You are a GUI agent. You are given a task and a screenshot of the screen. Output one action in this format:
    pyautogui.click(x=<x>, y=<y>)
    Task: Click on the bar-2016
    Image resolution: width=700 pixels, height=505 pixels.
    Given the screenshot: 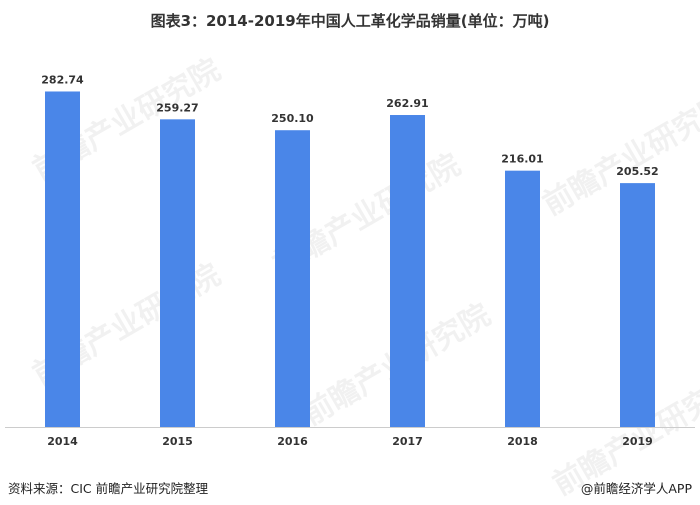 What is the action you would take?
    pyautogui.click(x=292, y=278)
    